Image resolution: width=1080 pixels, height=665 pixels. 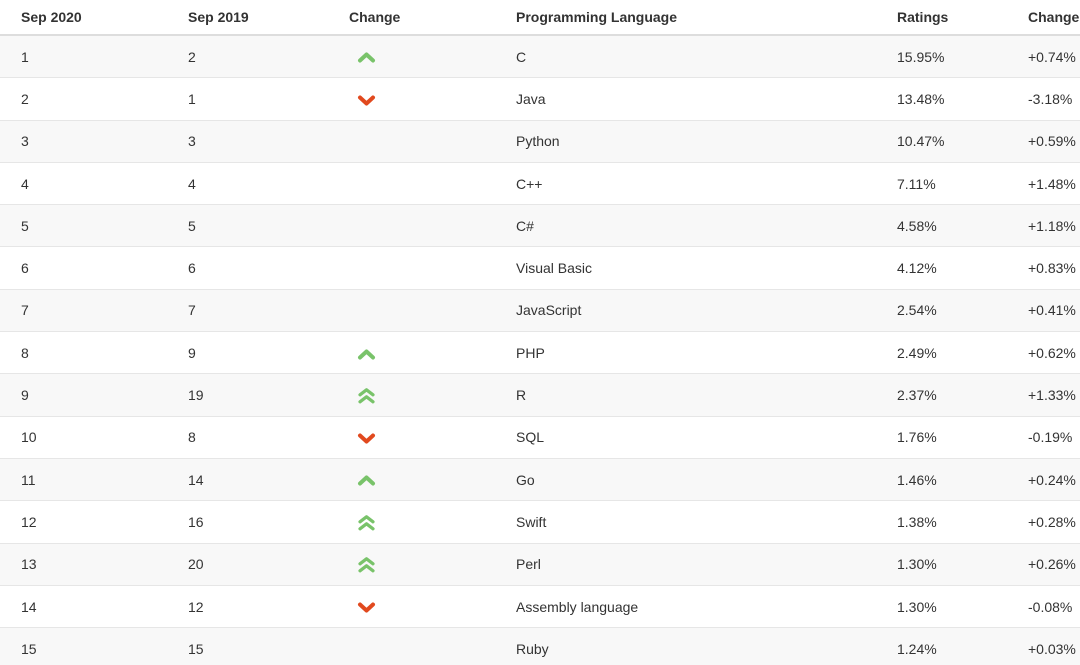 What do you see at coordinates (1043, 311) in the screenshot?
I see `cell-change_pct: +0.41%` at bounding box center [1043, 311].